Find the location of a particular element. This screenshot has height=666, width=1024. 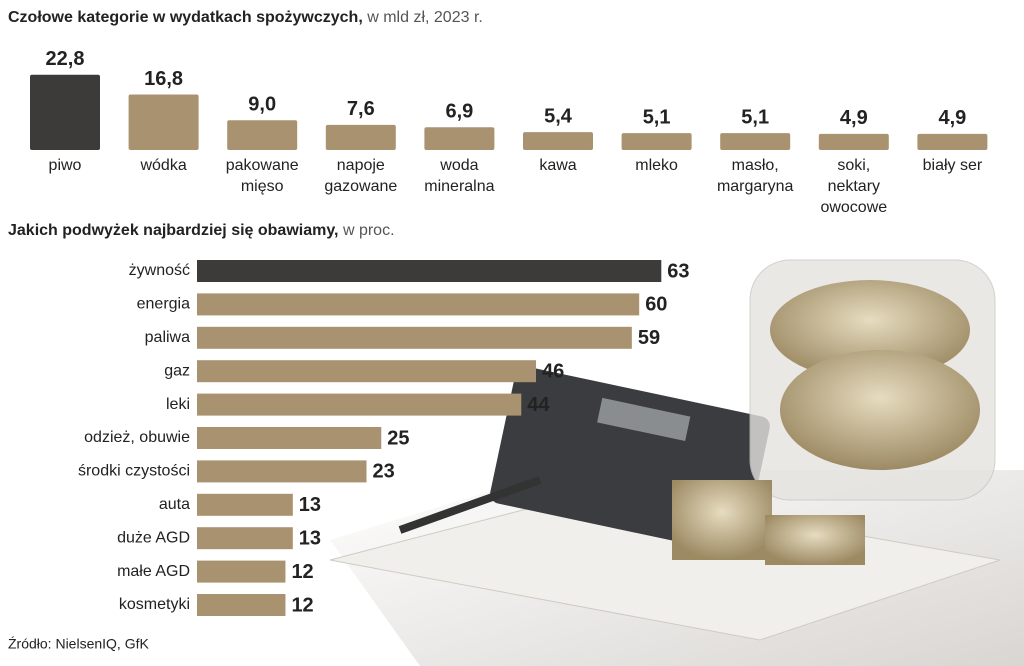

value-label: 44 is located at coordinates (538, 405).